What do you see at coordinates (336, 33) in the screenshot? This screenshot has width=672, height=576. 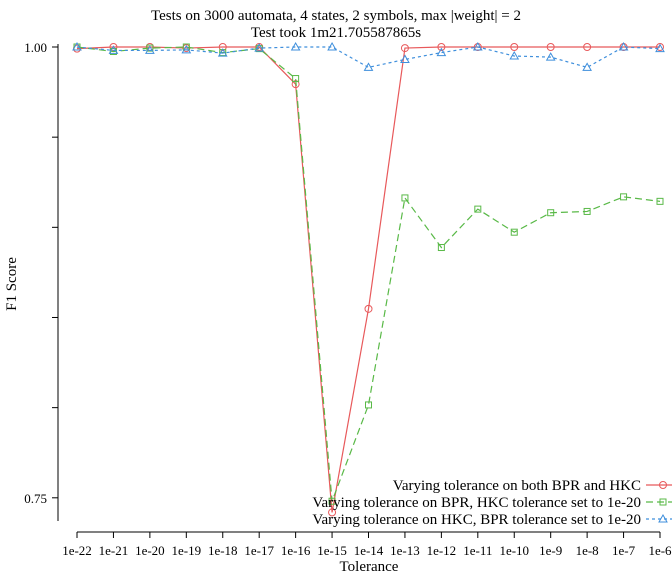 I see `chart-subtitle: Test took 1m21.705587865s` at bounding box center [336, 33].